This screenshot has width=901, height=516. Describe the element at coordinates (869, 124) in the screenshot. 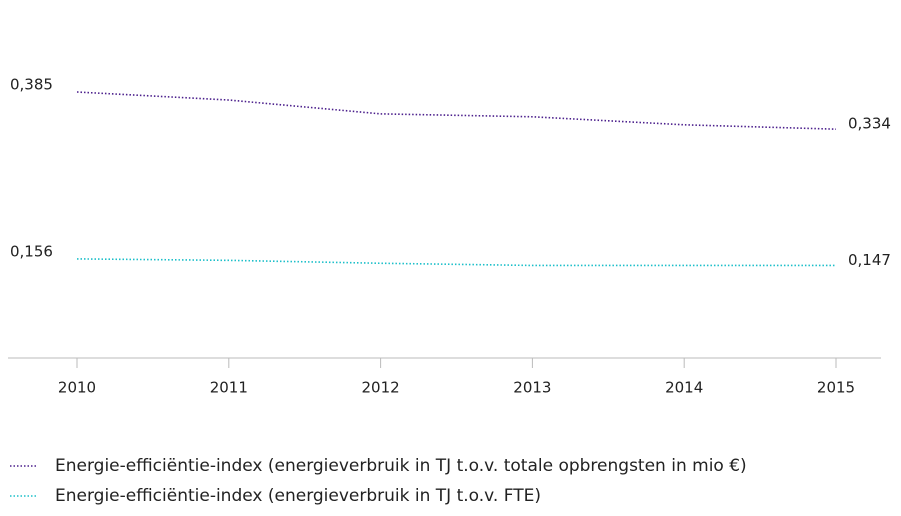

I see `data-label: 0,334` at that location.